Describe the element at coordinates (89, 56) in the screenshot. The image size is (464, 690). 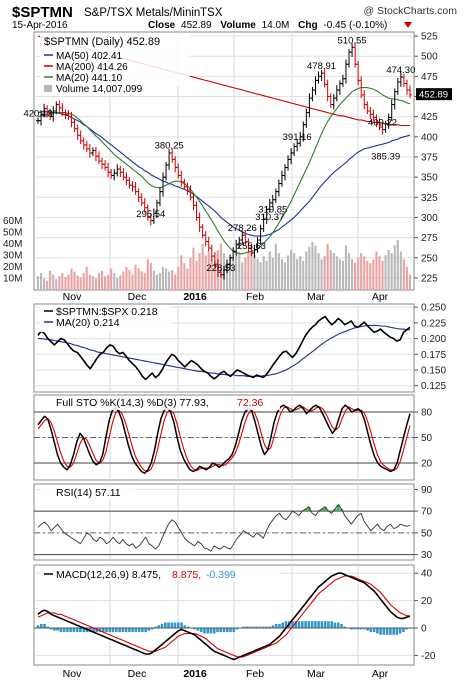
I see `ma50-legend: MA(50) 402.41` at that location.